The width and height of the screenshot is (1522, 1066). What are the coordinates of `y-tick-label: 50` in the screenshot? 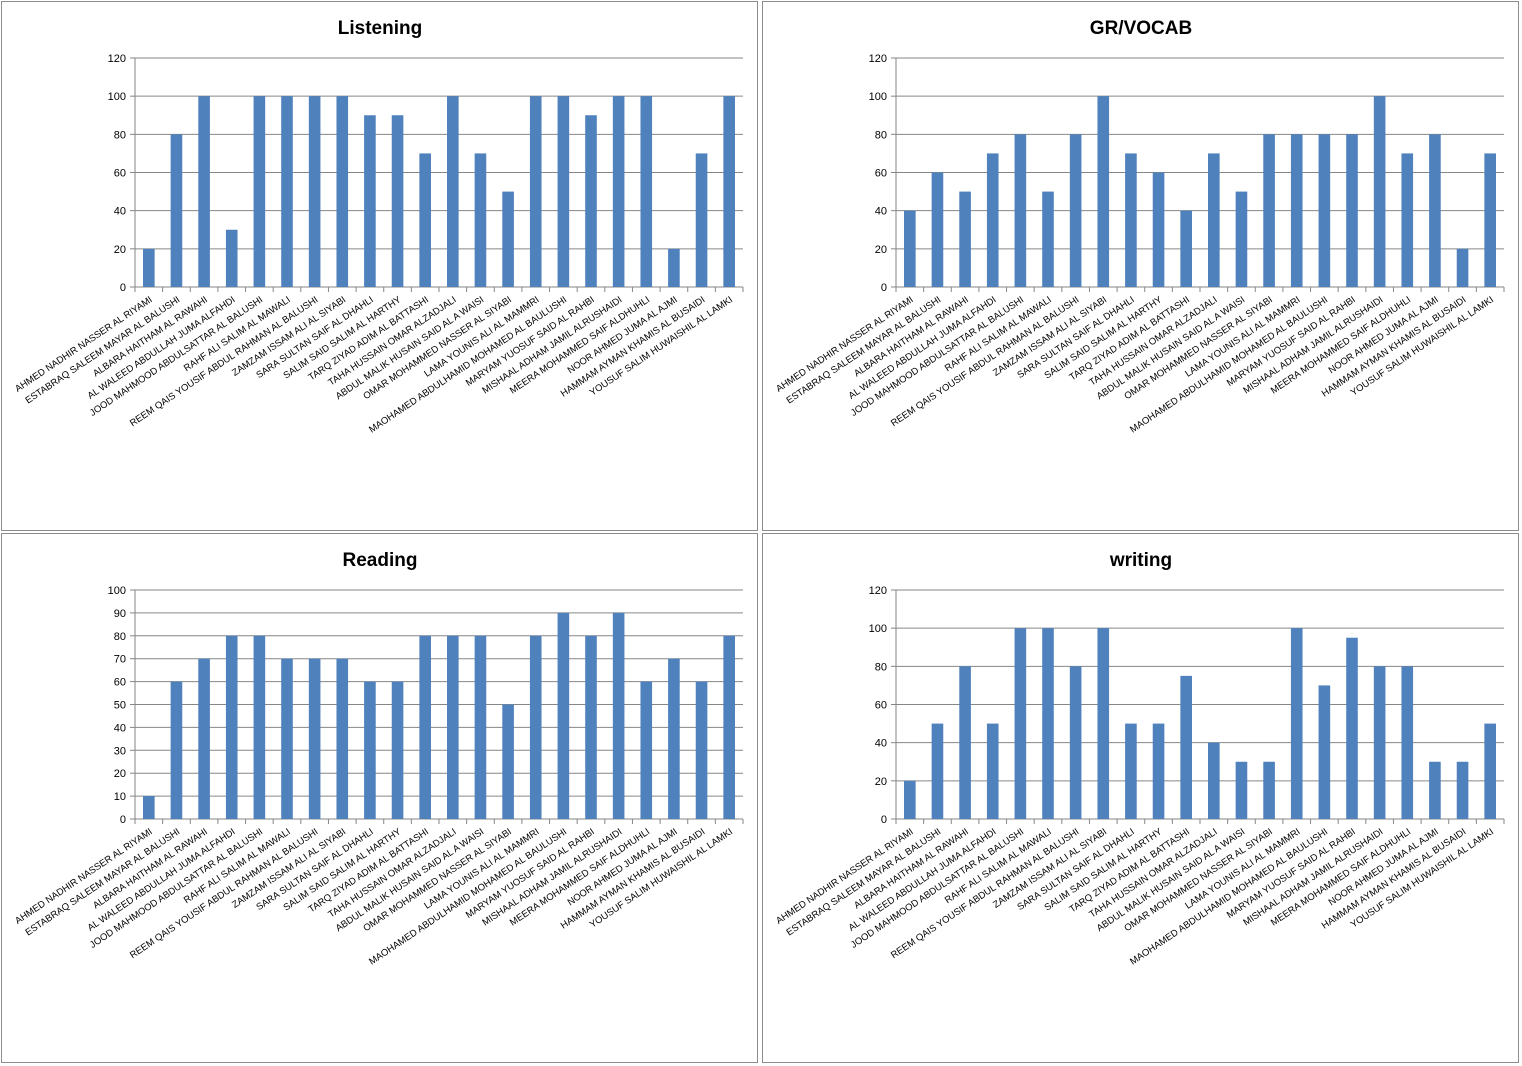 It's located at (120, 706).